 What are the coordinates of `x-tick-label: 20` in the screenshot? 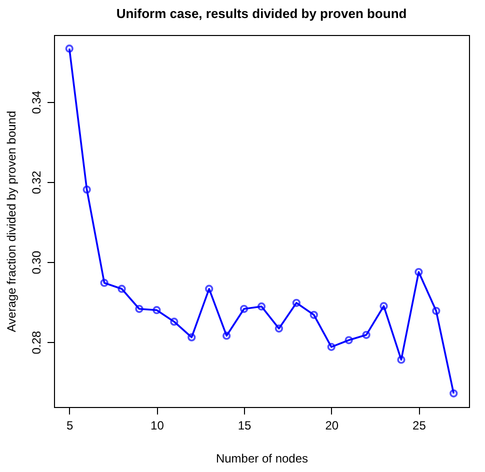 It's located at (332, 425).